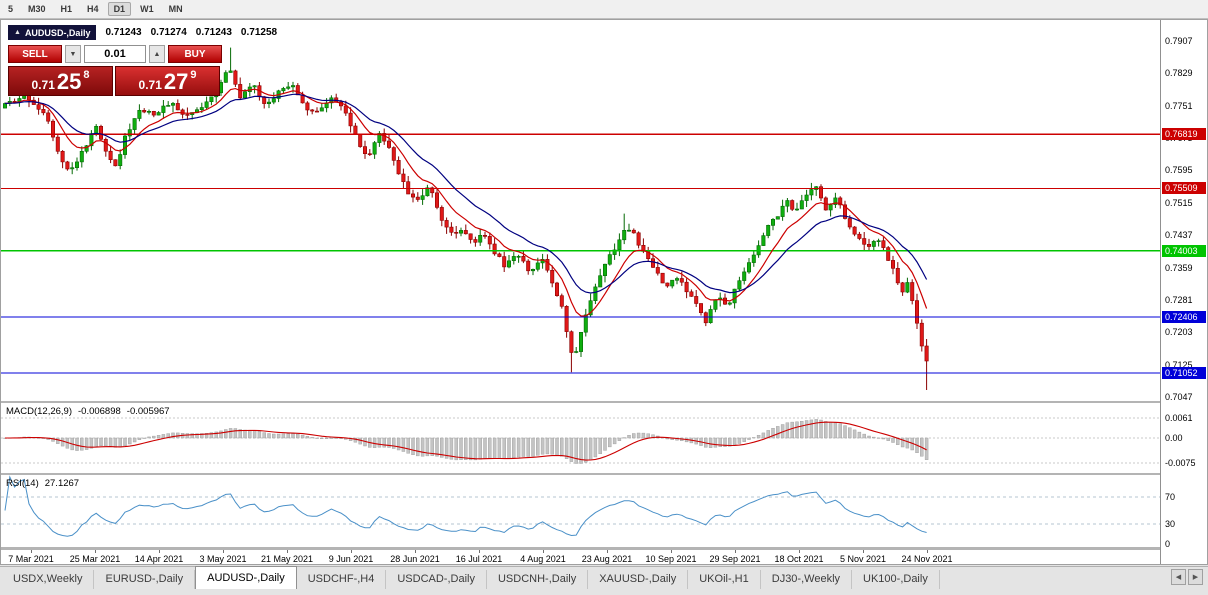 The width and height of the screenshot is (1208, 595). I want to click on lot-size-input, so click(115, 54).